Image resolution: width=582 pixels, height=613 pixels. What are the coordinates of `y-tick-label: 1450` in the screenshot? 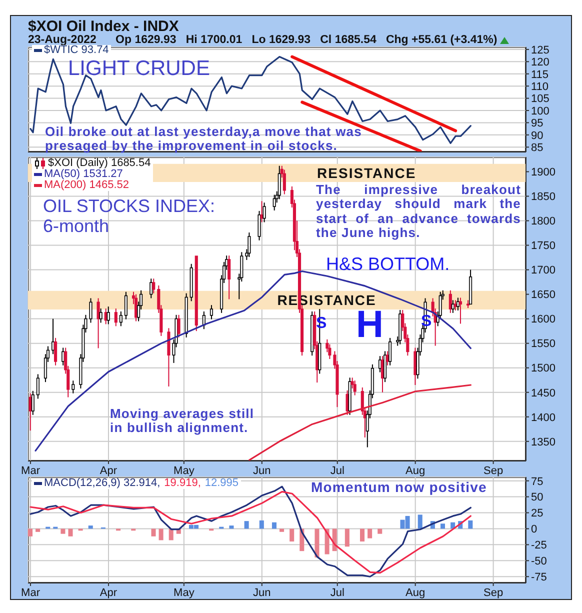 It's located at (543, 393).